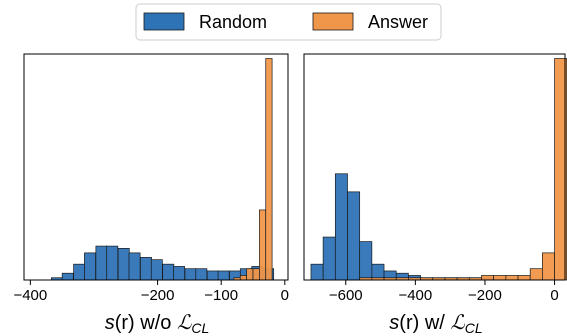  Describe the element at coordinates (164, 21) in the screenshot. I see `legend-swatch-random` at that location.